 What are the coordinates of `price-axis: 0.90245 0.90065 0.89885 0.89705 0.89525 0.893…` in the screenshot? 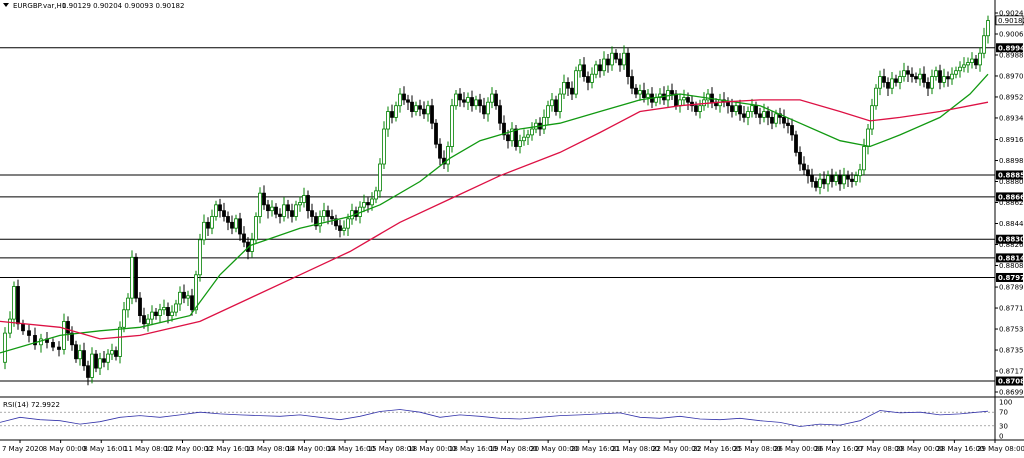 It's located at (1009, 203).